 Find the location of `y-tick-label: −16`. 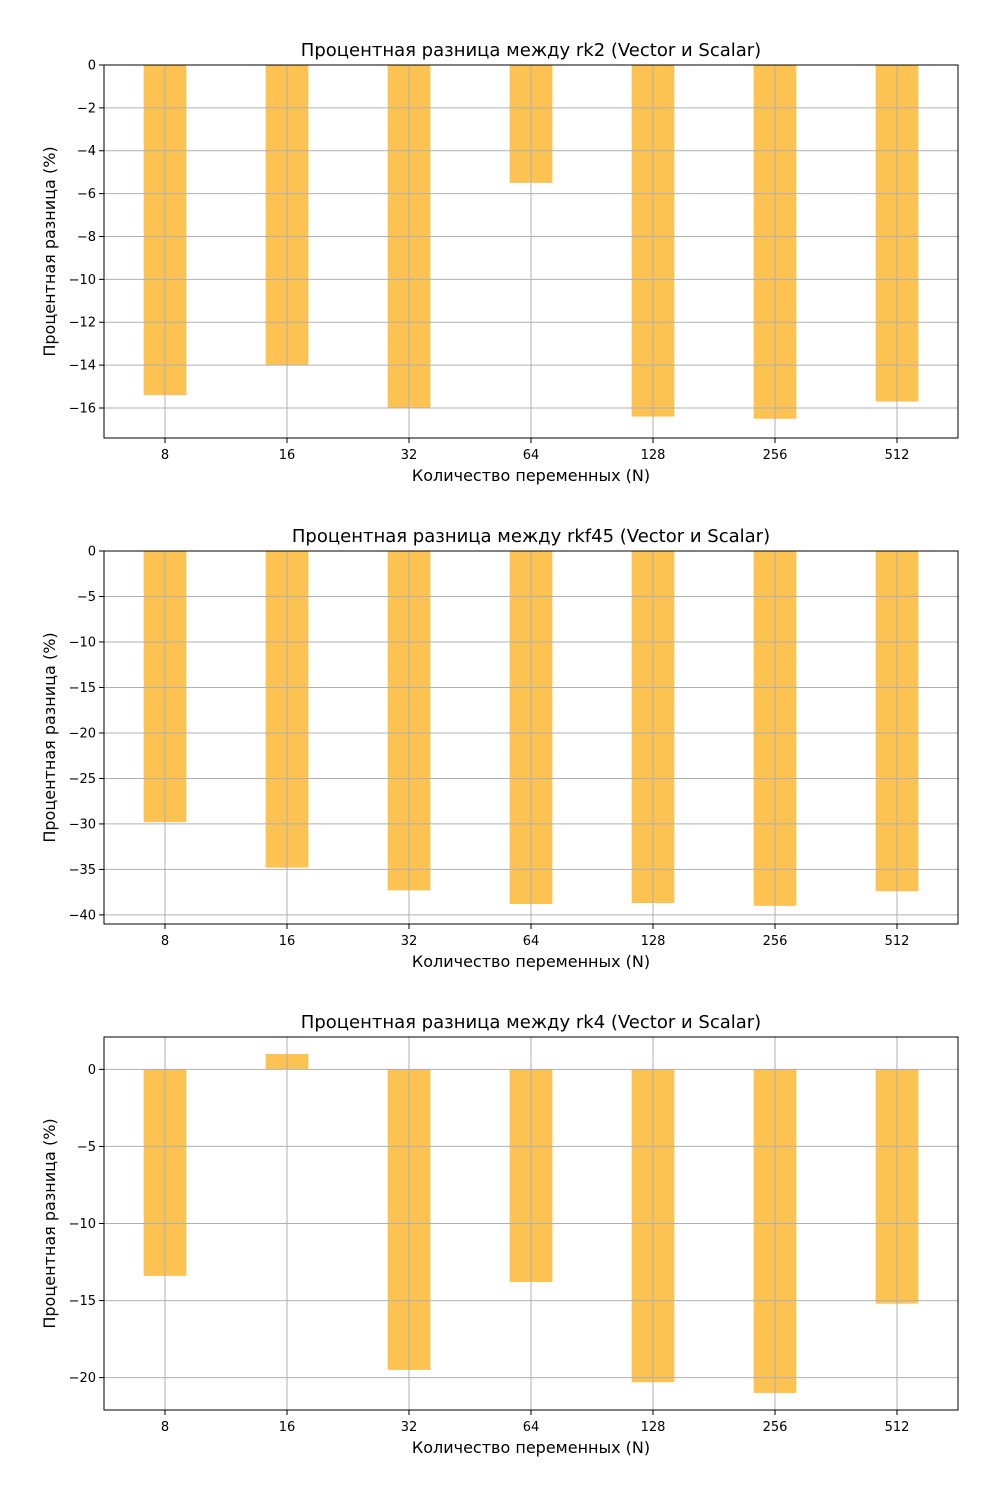

y-tick-label: −16 is located at coordinates (82, 408).